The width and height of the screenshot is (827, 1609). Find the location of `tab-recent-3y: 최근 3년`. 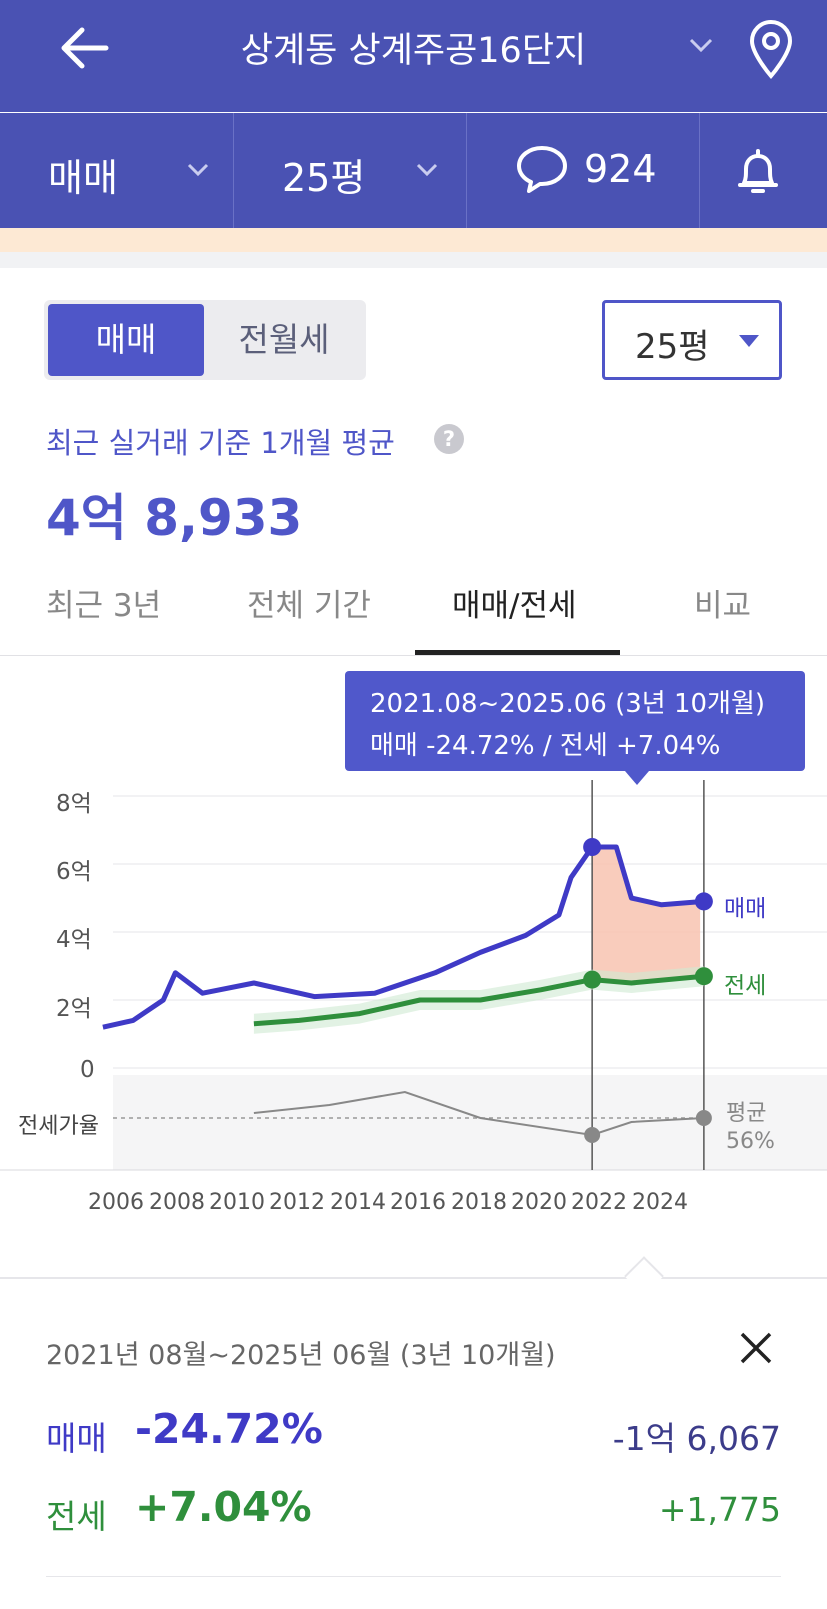

tab-recent-3y: 최근 3년 is located at coordinates (104, 606).